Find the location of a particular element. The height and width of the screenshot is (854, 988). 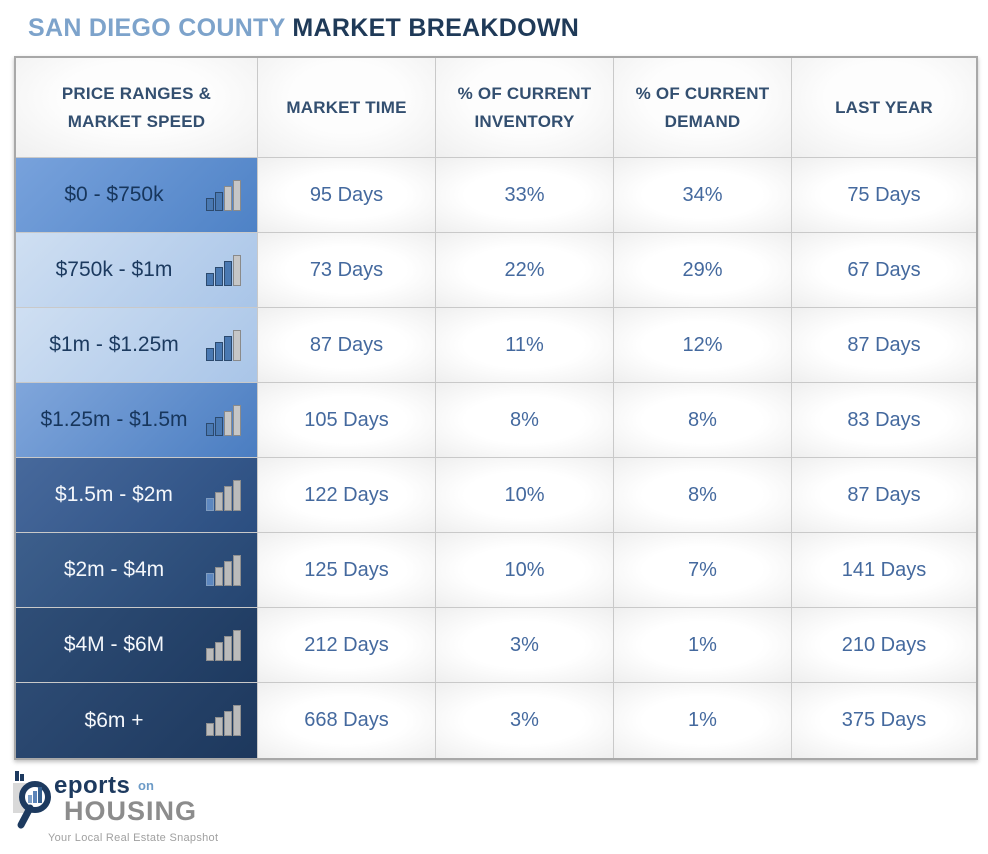

price-range-label: $6m + is located at coordinates (114, 720).